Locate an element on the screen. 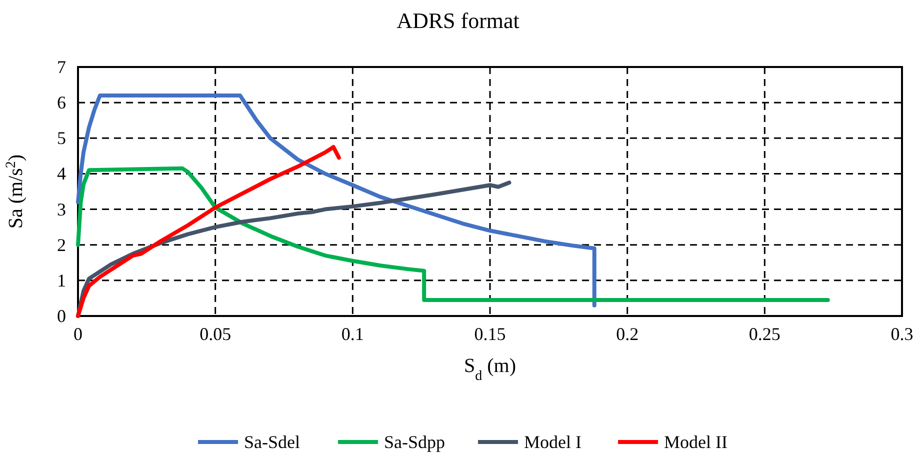 Image resolution: width=916 pixels, height=464 pixels. legend-label: Sa-Sdpp is located at coordinates (415, 442).